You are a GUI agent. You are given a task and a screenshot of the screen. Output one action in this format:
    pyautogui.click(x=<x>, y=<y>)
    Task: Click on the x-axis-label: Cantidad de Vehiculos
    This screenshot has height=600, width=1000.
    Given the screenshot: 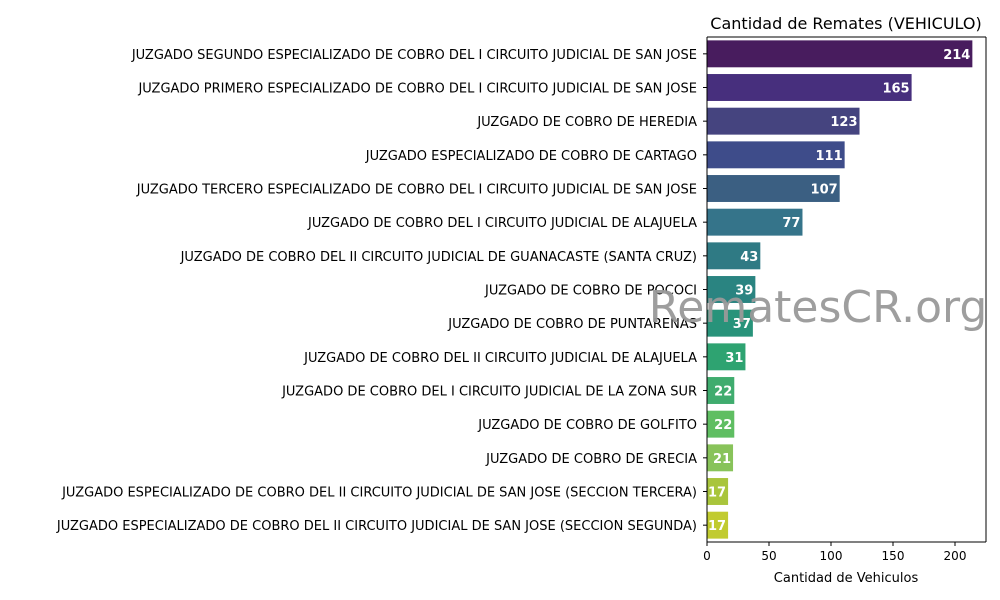 What is the action you would take?
    pyautogui.click(x=846, y=578)
    